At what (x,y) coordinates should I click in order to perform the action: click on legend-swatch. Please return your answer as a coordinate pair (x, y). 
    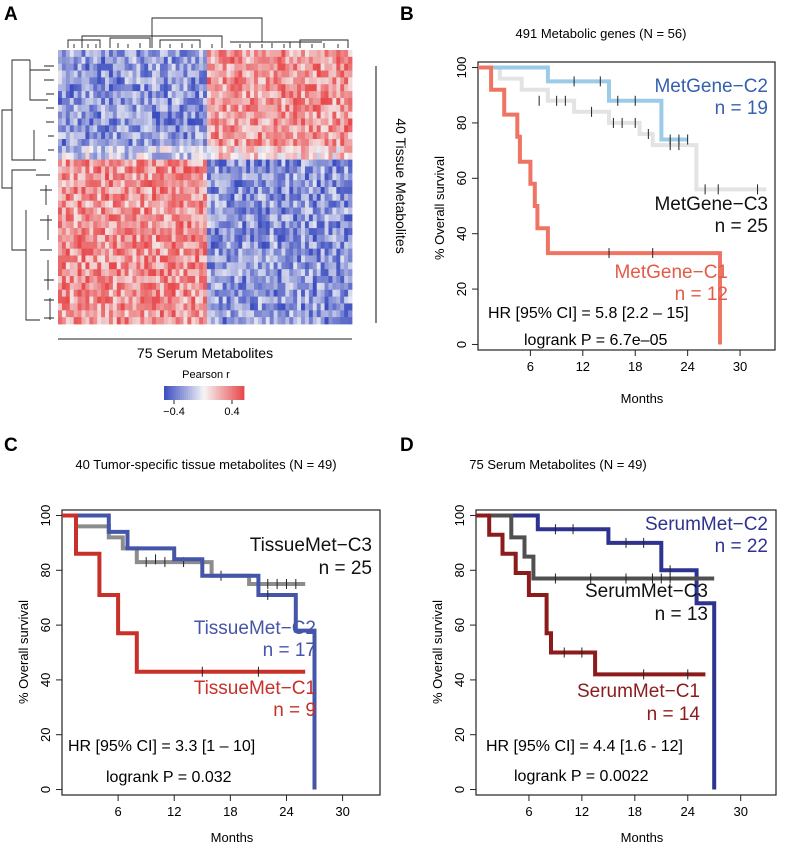
    Looking at the image, I should click on (193, 393).